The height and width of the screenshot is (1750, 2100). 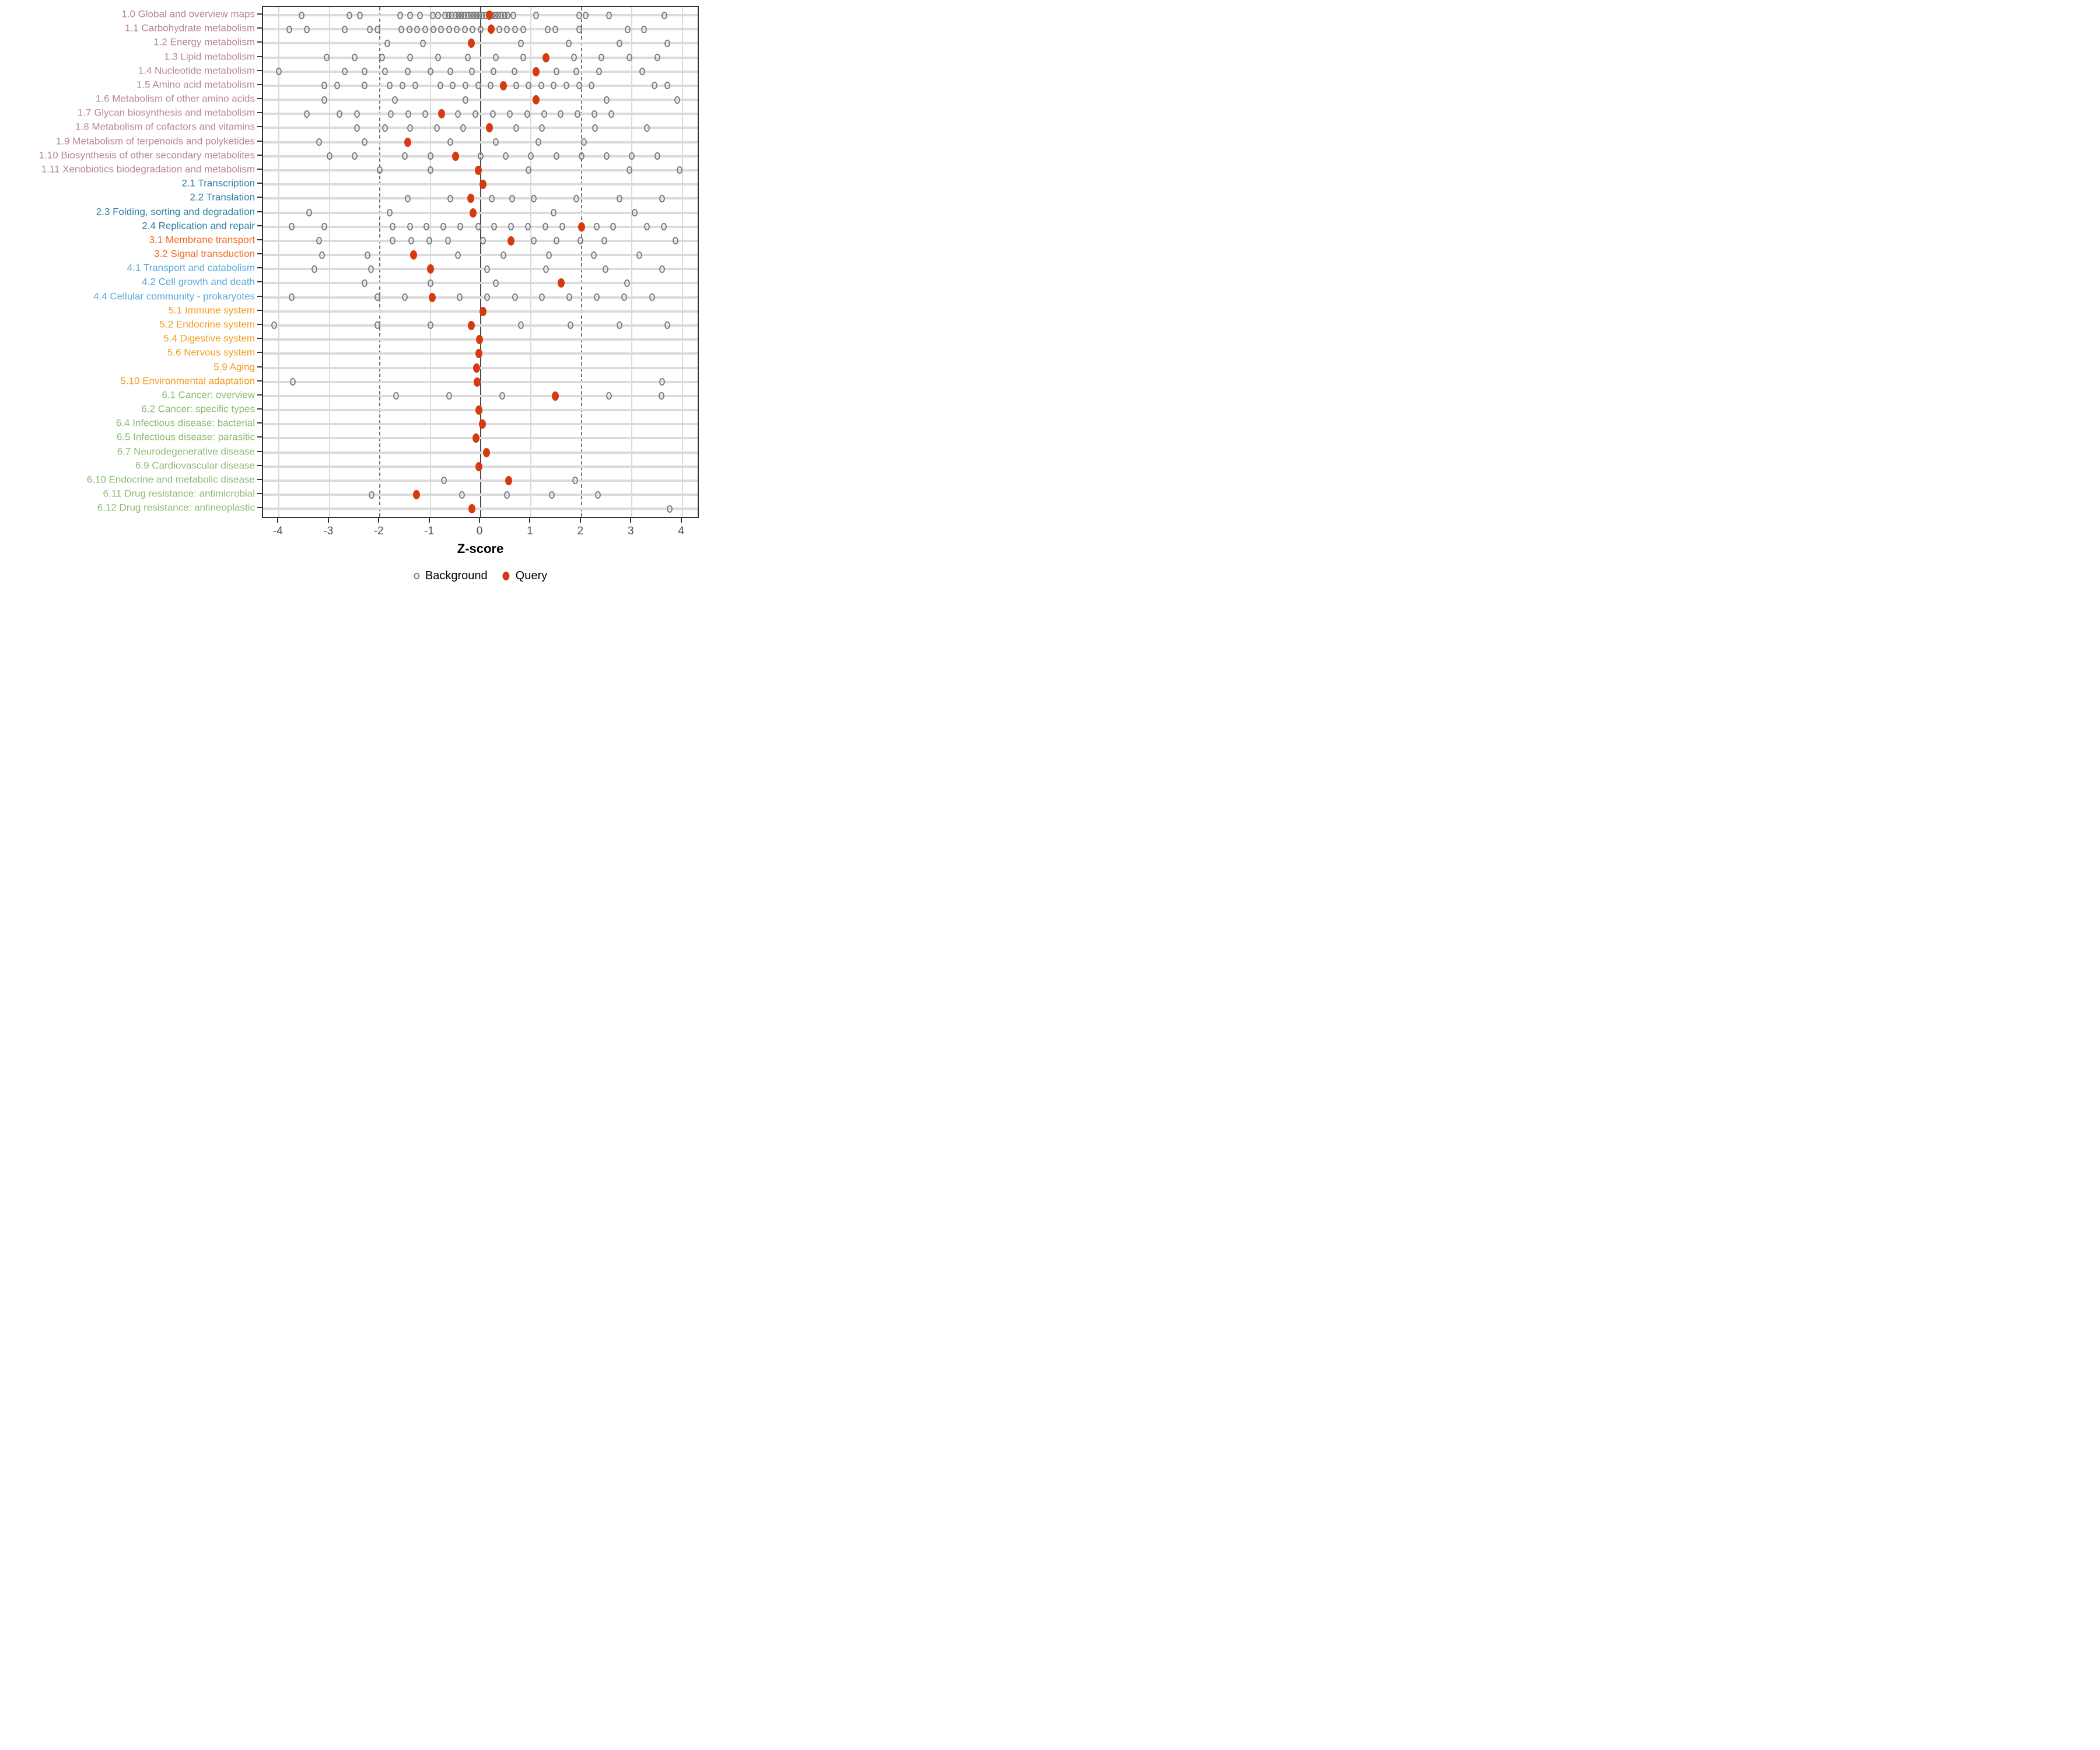 I want to click on x-tick-label: -1, so click(x=429, y=531).